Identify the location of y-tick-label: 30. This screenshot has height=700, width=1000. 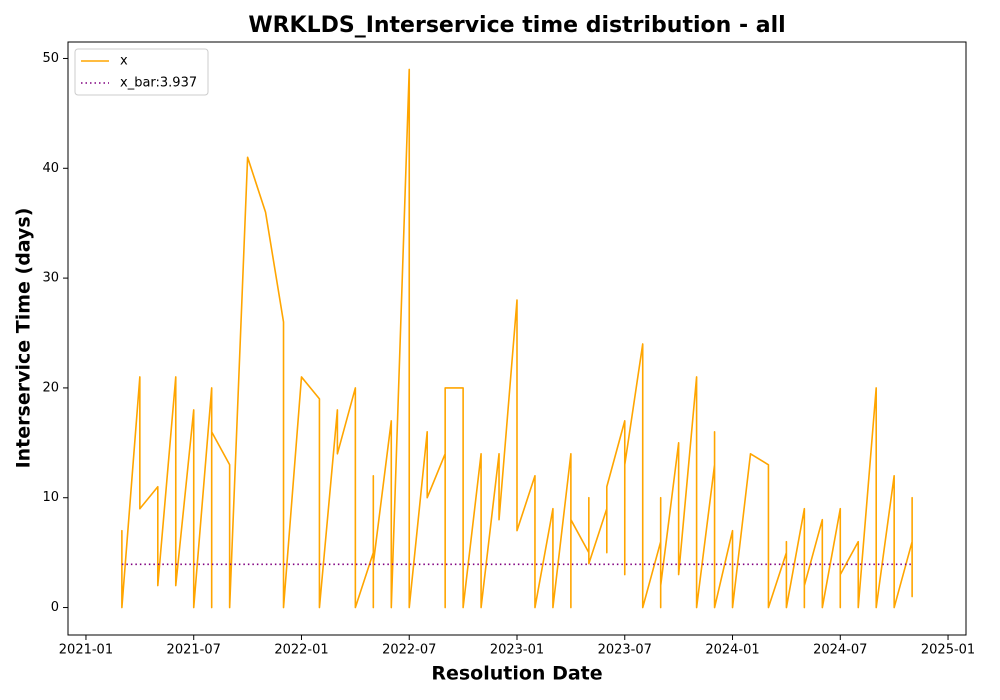
(50, 278).